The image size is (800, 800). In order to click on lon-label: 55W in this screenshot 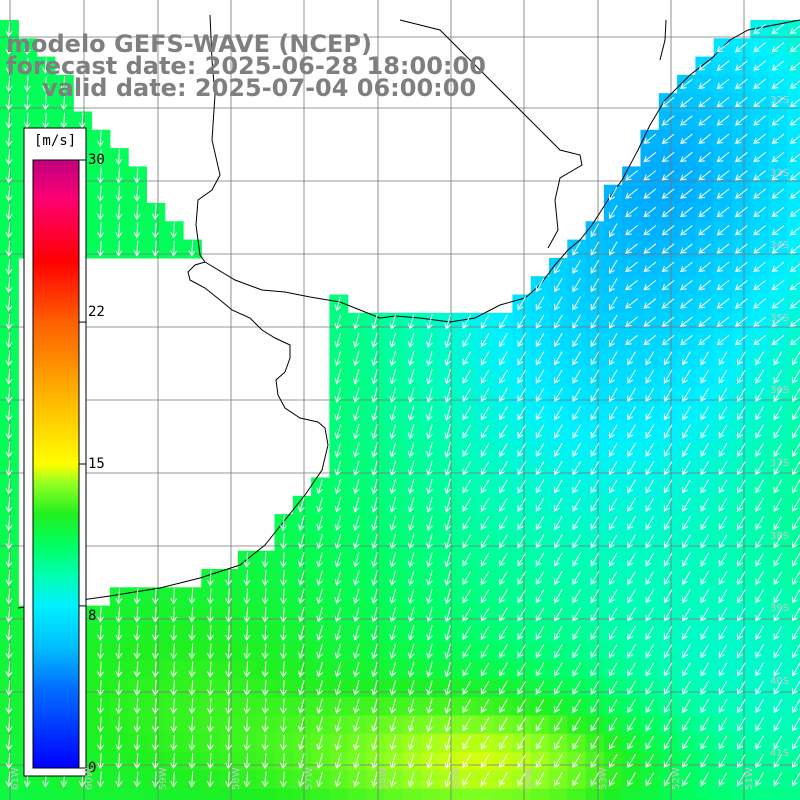, I will do `click(456, 778)`.